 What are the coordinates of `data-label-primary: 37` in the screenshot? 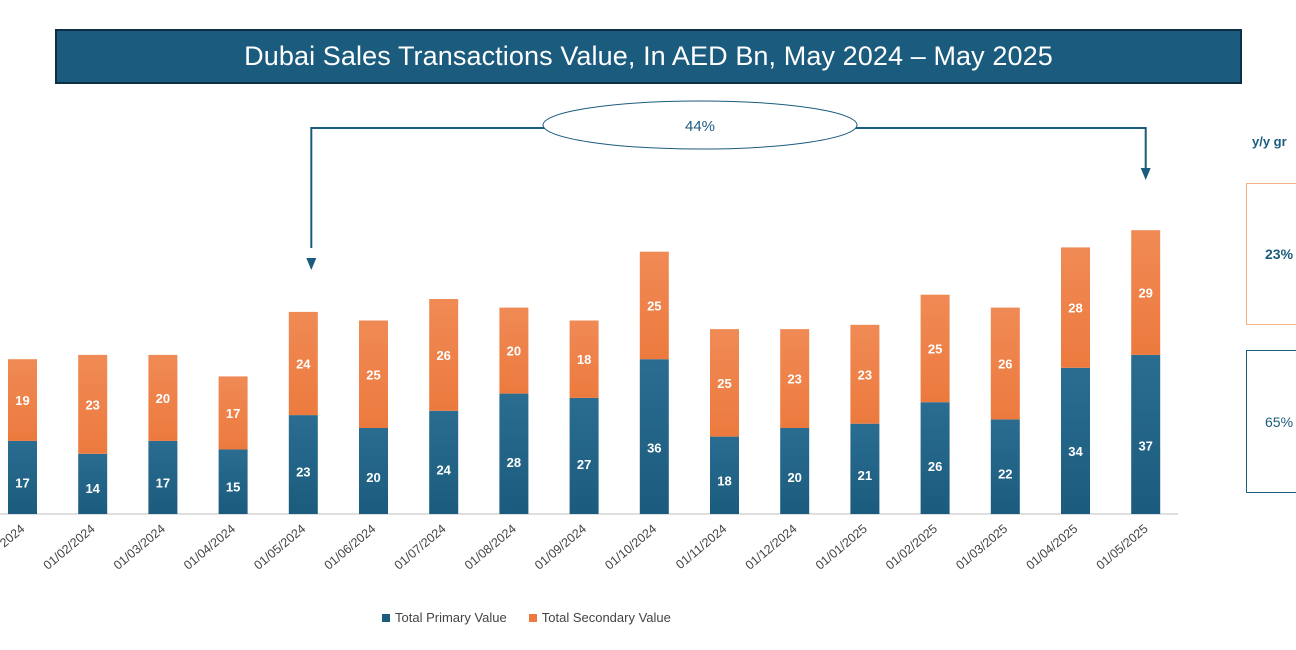 It's located at (1145, 446).